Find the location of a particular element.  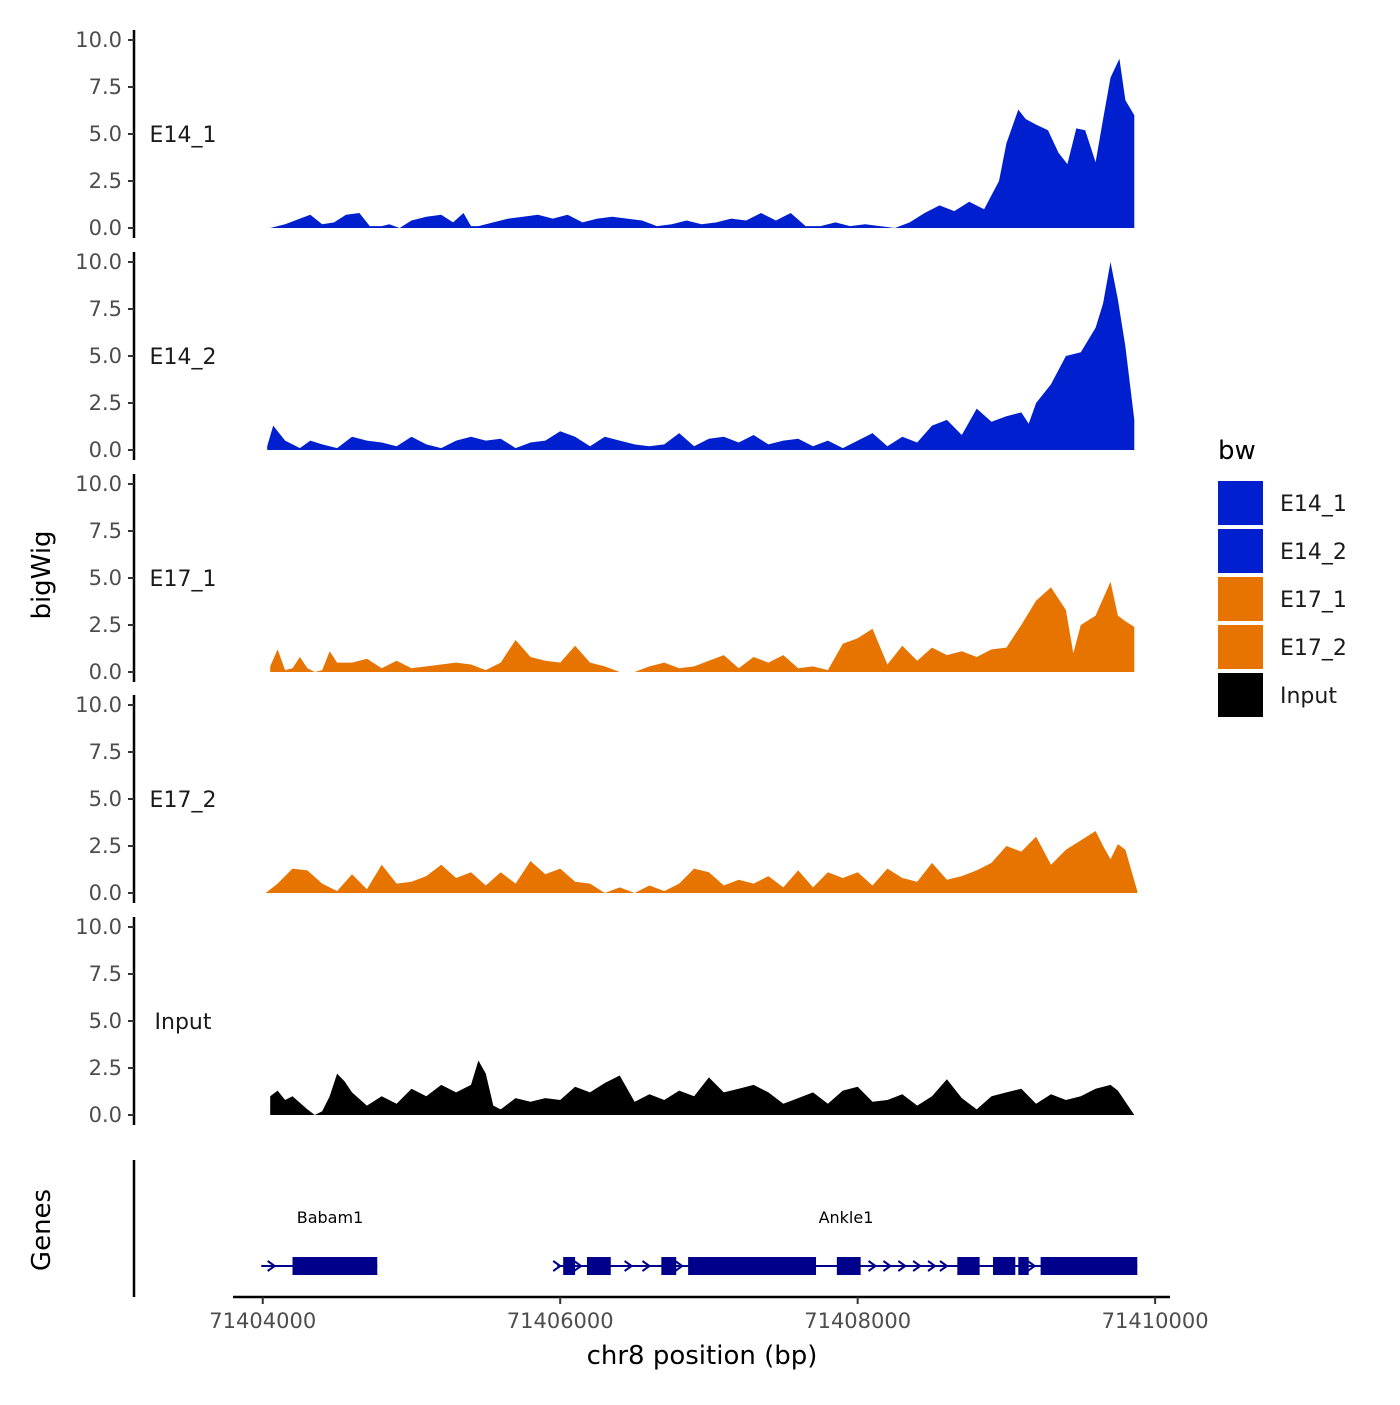

track-E17_2: 0.0 2.5 5.0 7.5 10.0 E17_2 is located at coordinates (606, 799).